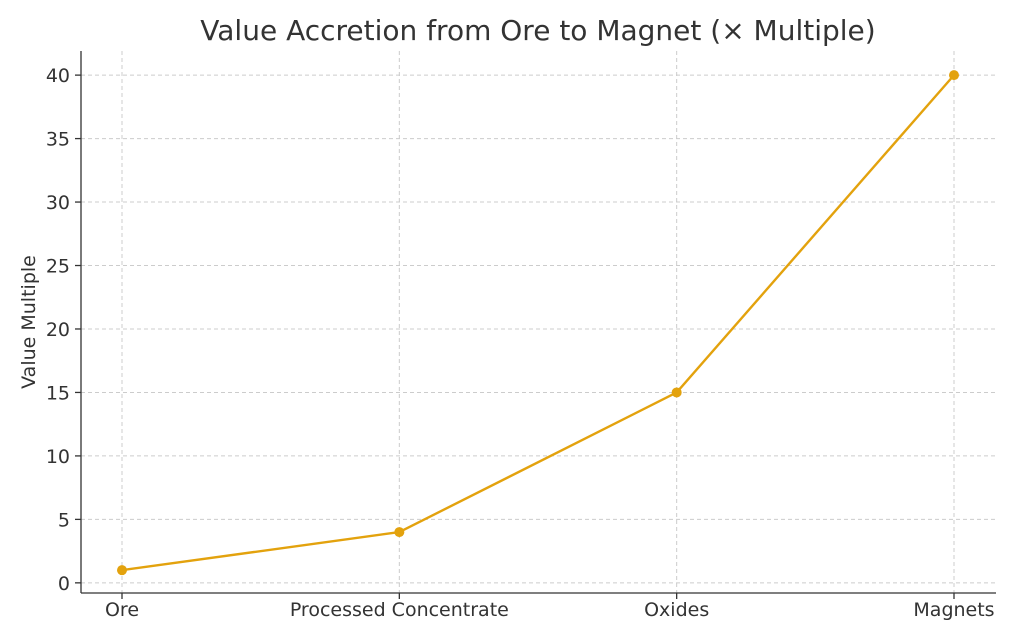  Describe the element at coordinates (399, 610) in the screenshot. I see `x-tick-label: Processed Concentrate` at that location.